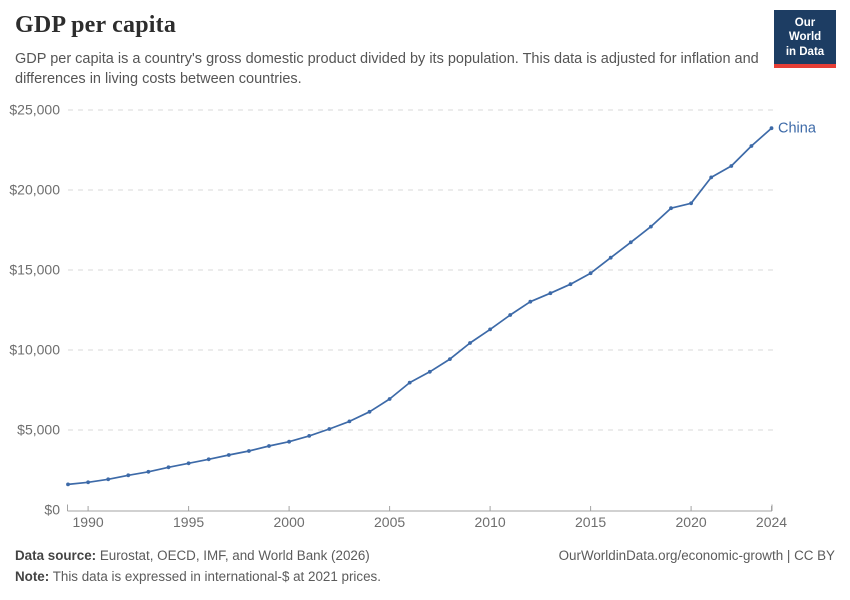 This screenshot has height=600, width=850. I want to click on china-point-2019, so click(671, 208).